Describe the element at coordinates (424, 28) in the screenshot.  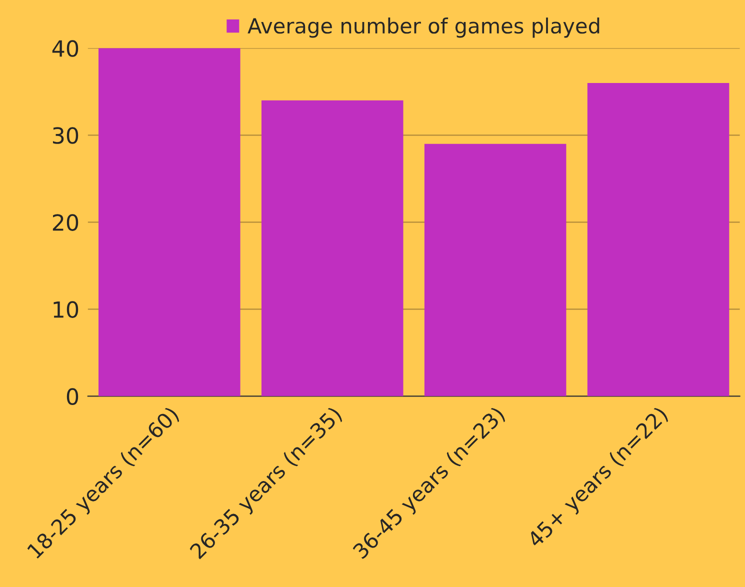
I see `legend-label: Average number of games played` at that location.